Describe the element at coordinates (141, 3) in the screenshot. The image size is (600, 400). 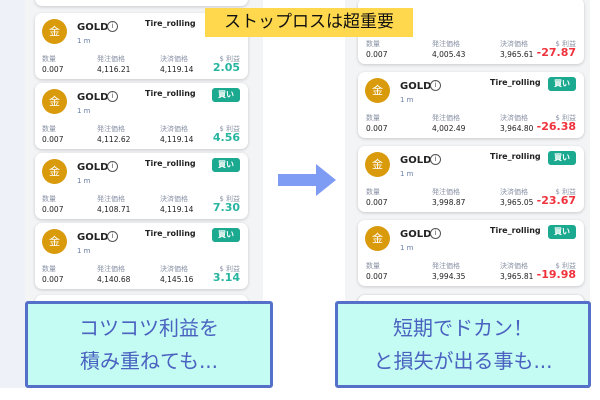
I see `list-item` at that location.